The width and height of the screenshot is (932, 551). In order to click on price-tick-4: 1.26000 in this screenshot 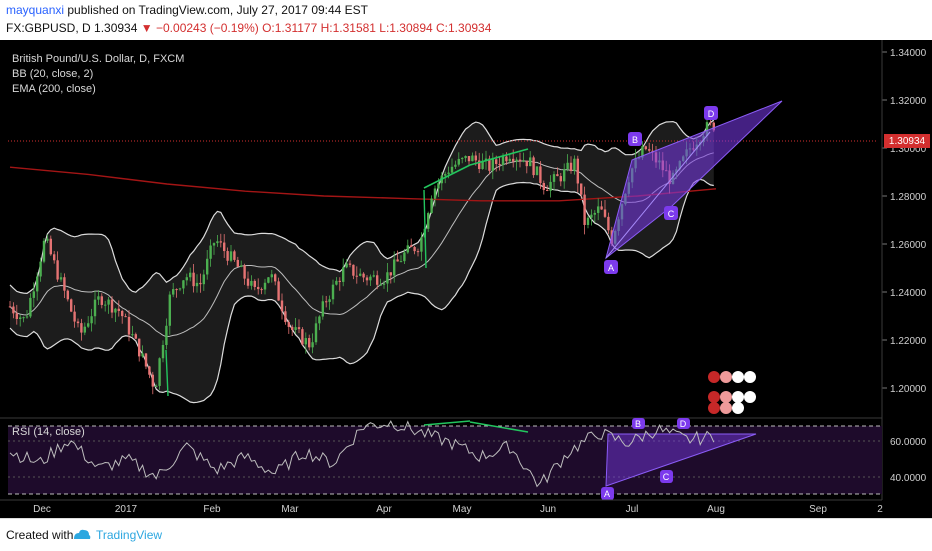, I will do `click(908, 245)`.